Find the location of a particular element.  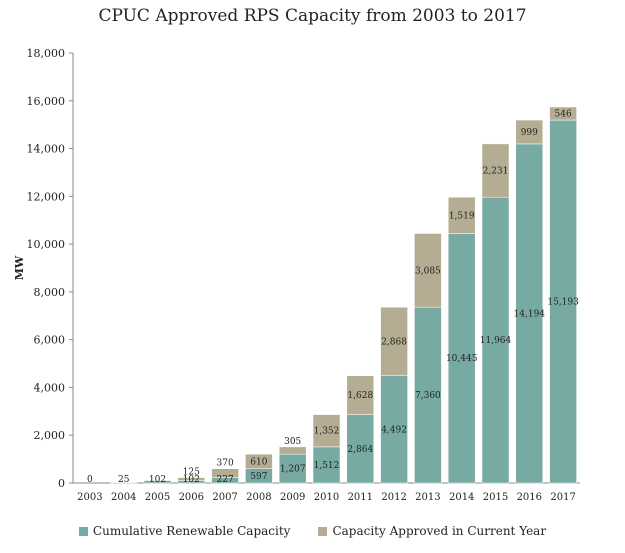

y-tick-label: 10,000 is located at coordinates (46, 244).